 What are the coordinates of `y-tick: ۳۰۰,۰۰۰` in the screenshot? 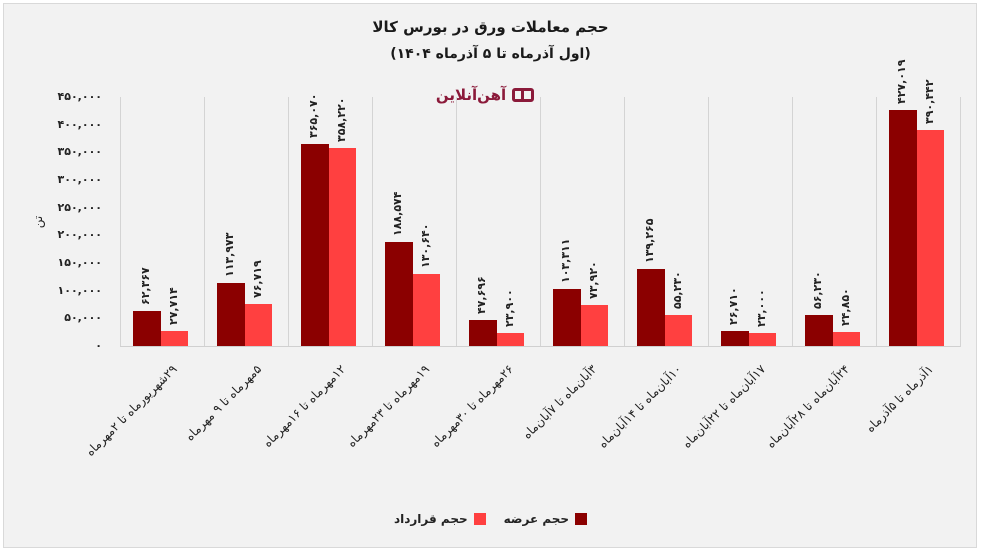 It's located at (79, 179).